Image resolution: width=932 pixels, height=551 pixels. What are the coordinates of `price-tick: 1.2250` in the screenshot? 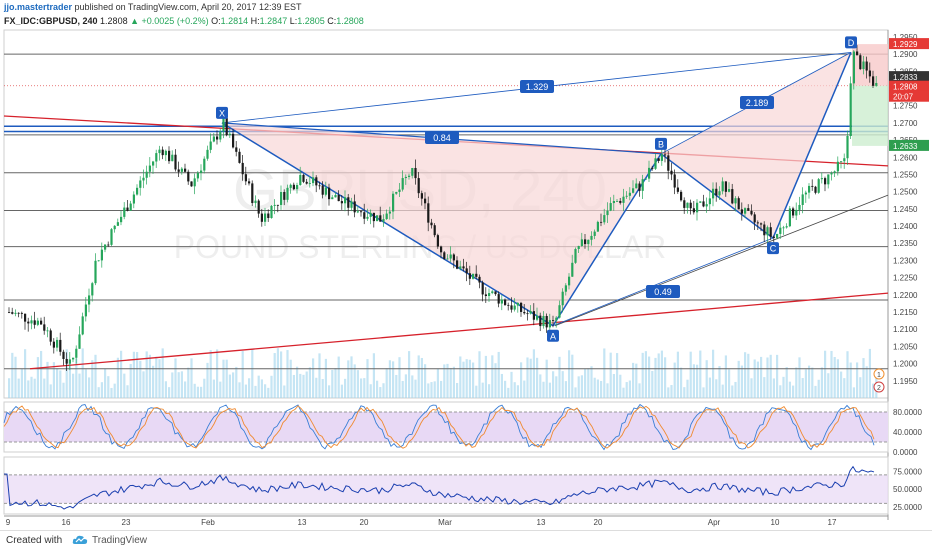 It's located at (905, 278).